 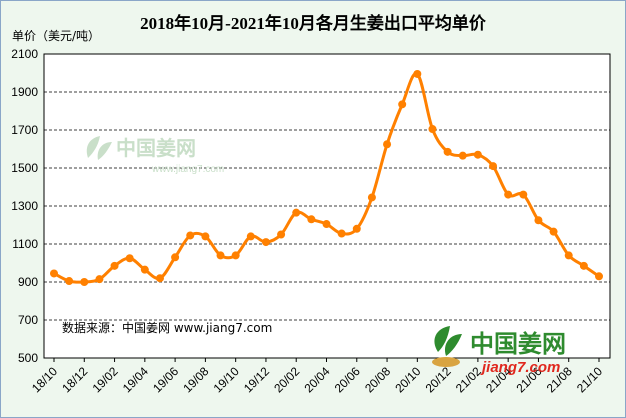 What do you see at coordinates (226, 379) in the screenshot?
I see `x-tick-label: 19/10` at bounding box center [226, 379].